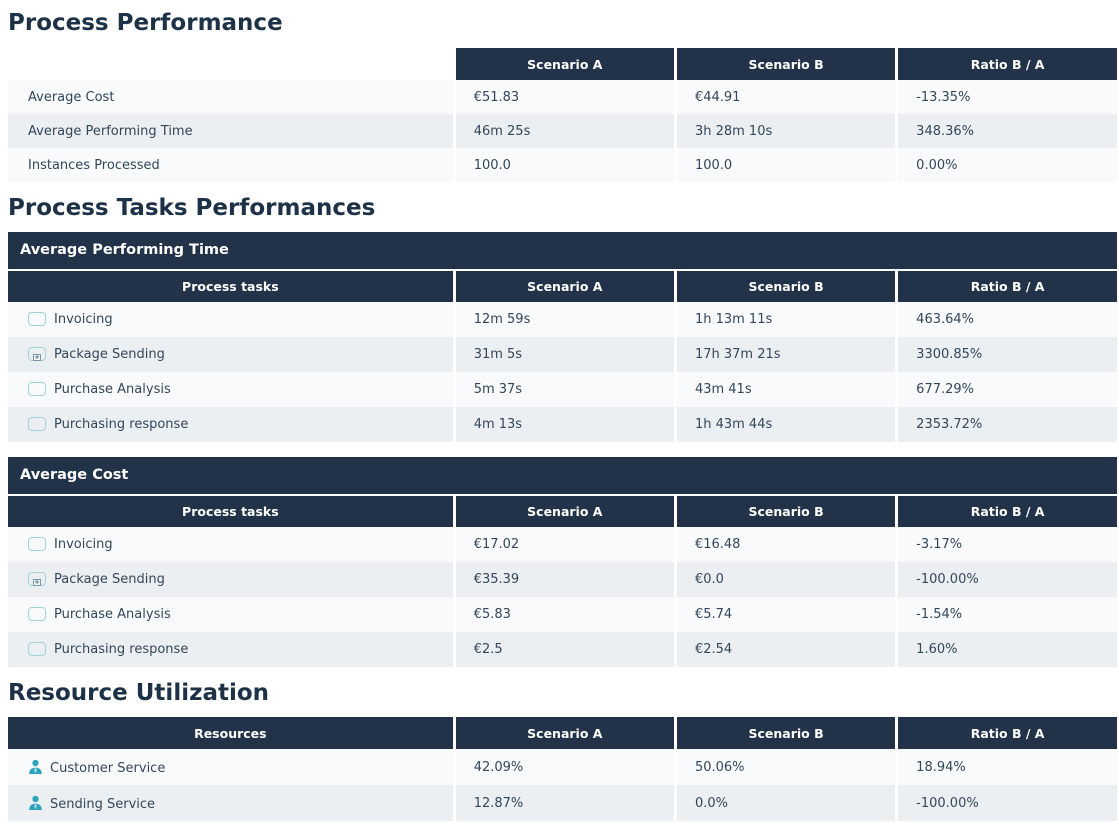 The height and width of the screenshot is (828, 1119). I want to click on scenario-b-value: 100.0, so click(784, 165).